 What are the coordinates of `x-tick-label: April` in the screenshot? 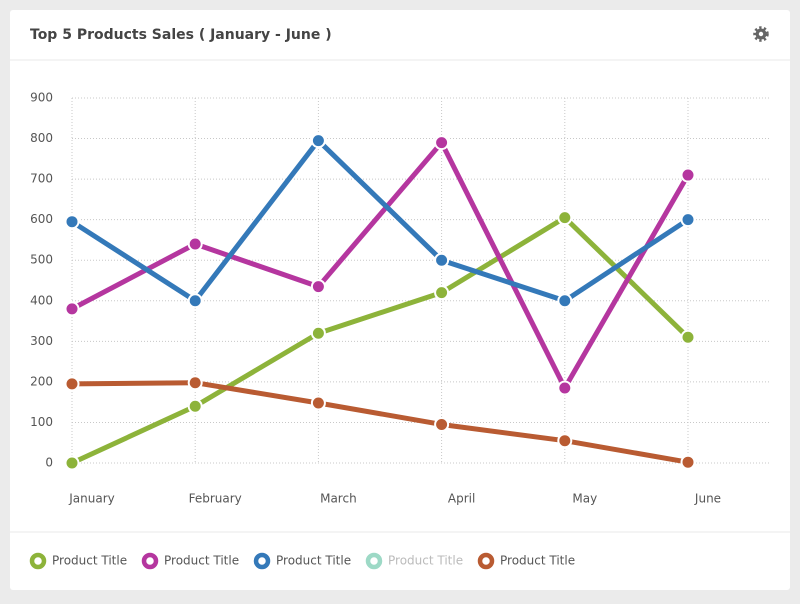 It's located at (461, 499).